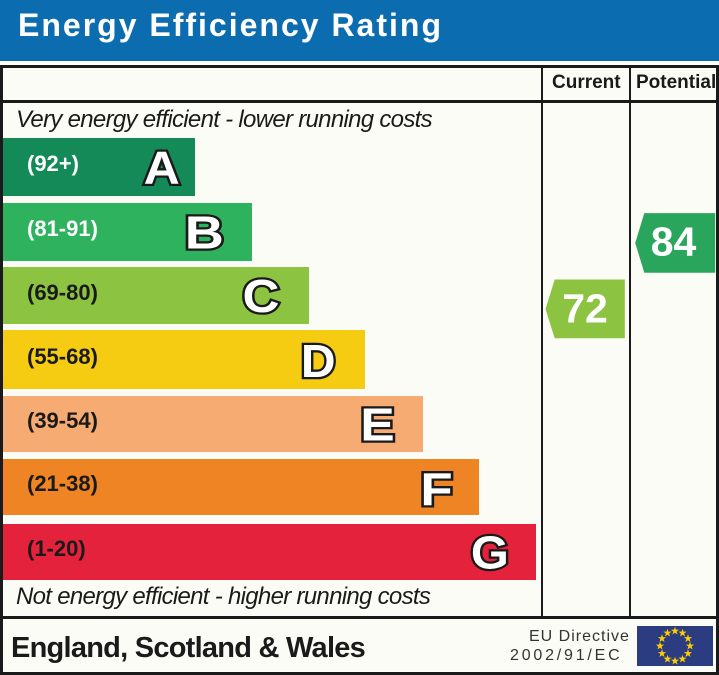  What do you see at coordinates (490, 553) in the screenshot?
I see `svg-text: G` at bounding box center [490, 553].